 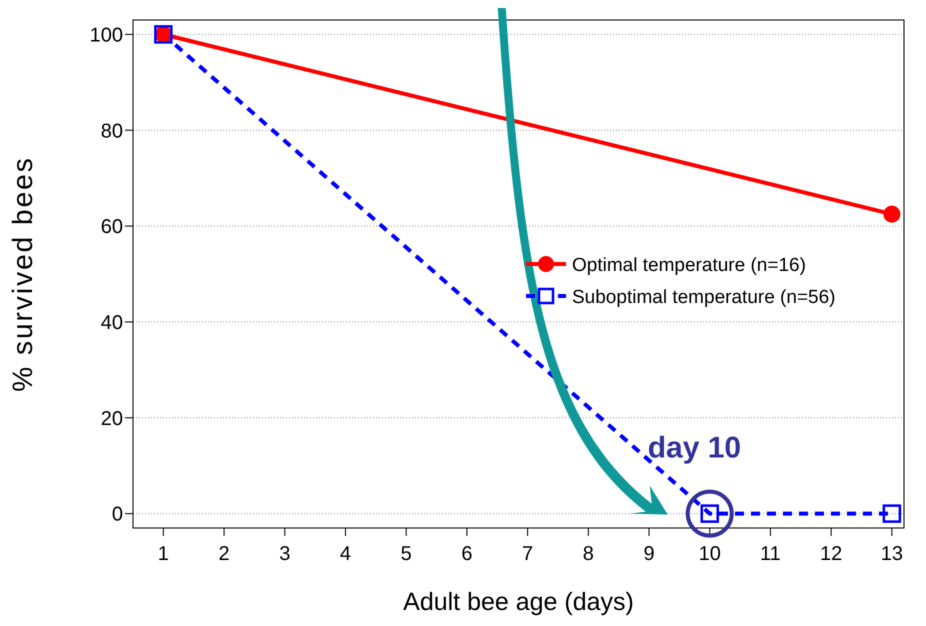 What do you see at coordinates (891, 554) in the screenshot?
I see `x-tick-label: 13` at bounding box center [891, 554].